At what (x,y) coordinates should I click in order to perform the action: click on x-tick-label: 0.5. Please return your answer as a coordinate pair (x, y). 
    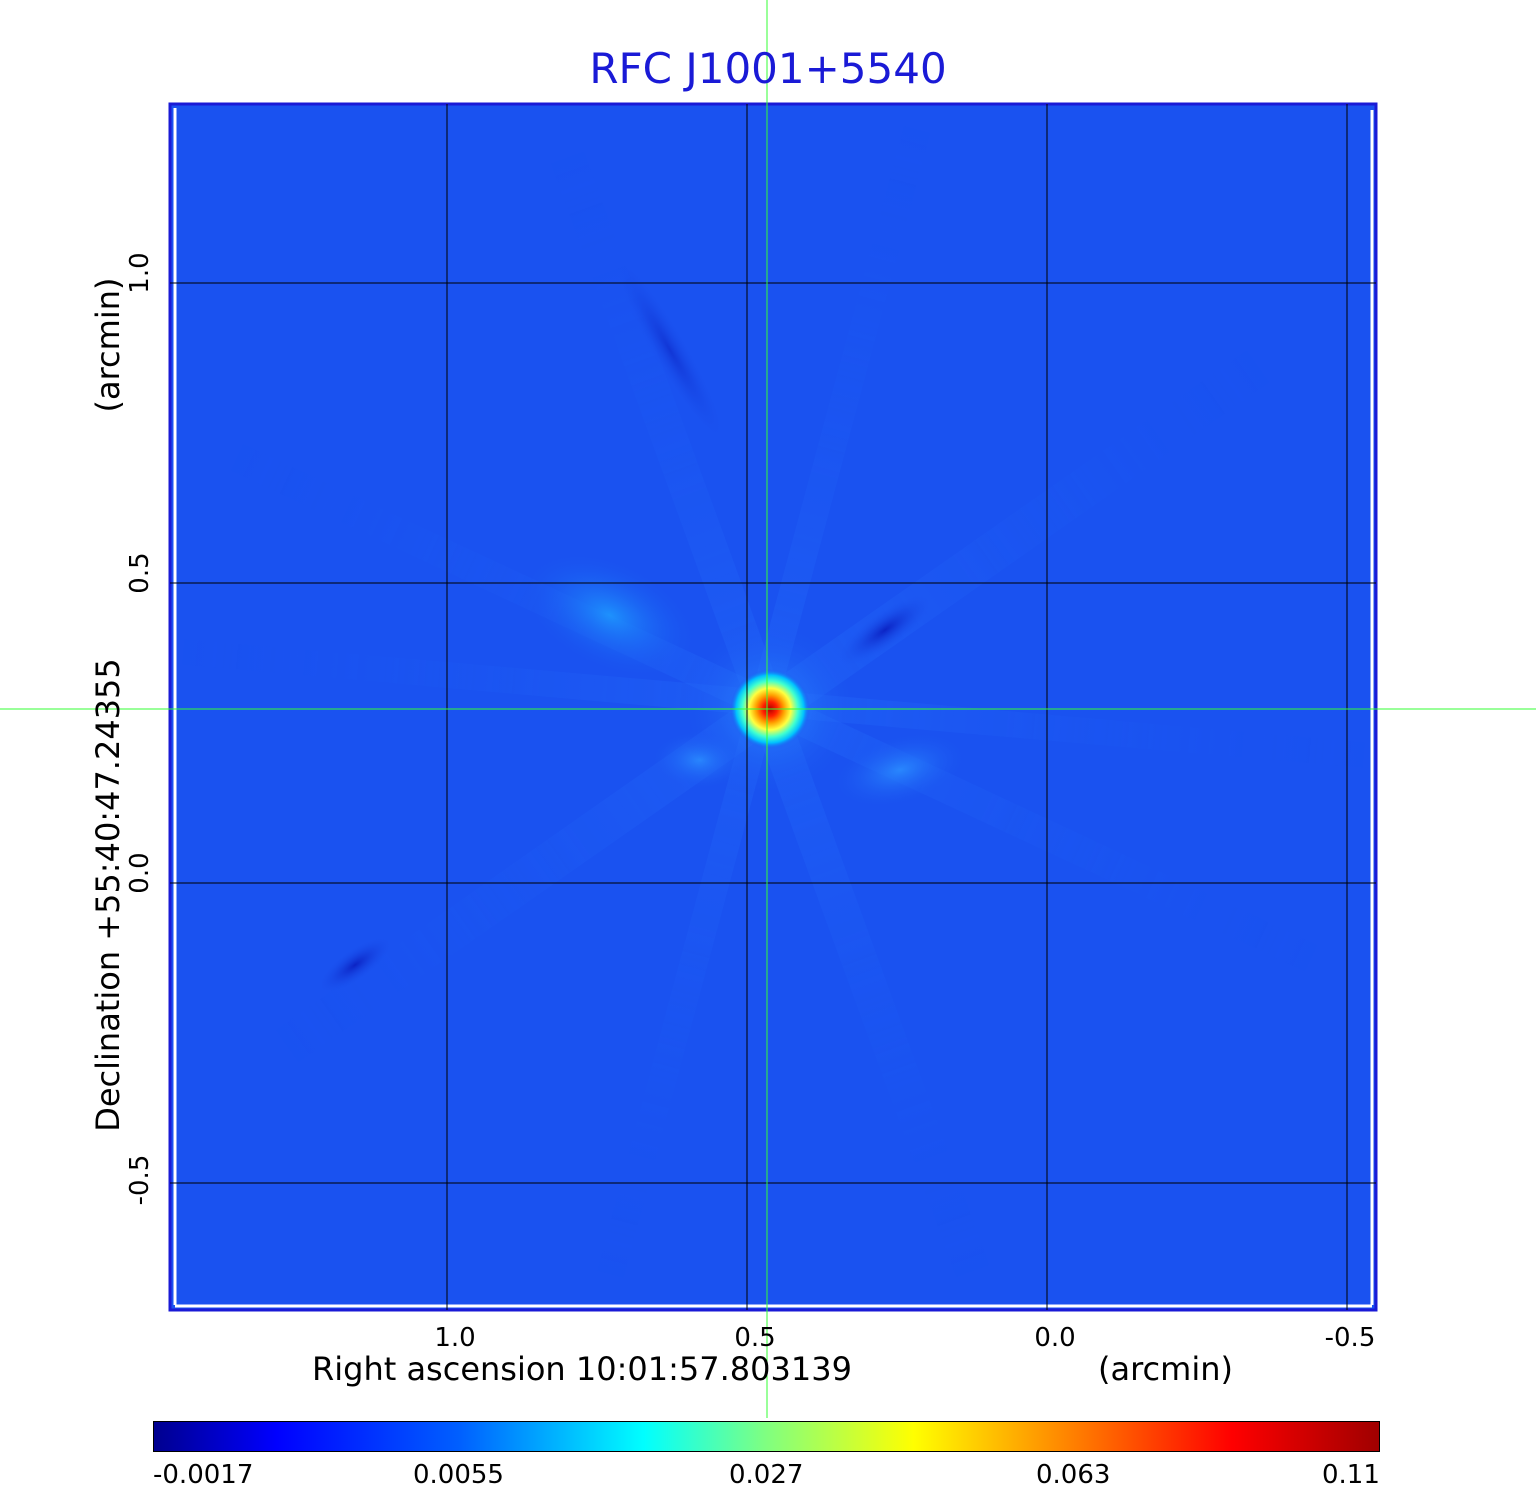
    Looking at the image, I should click on (755, 1338).